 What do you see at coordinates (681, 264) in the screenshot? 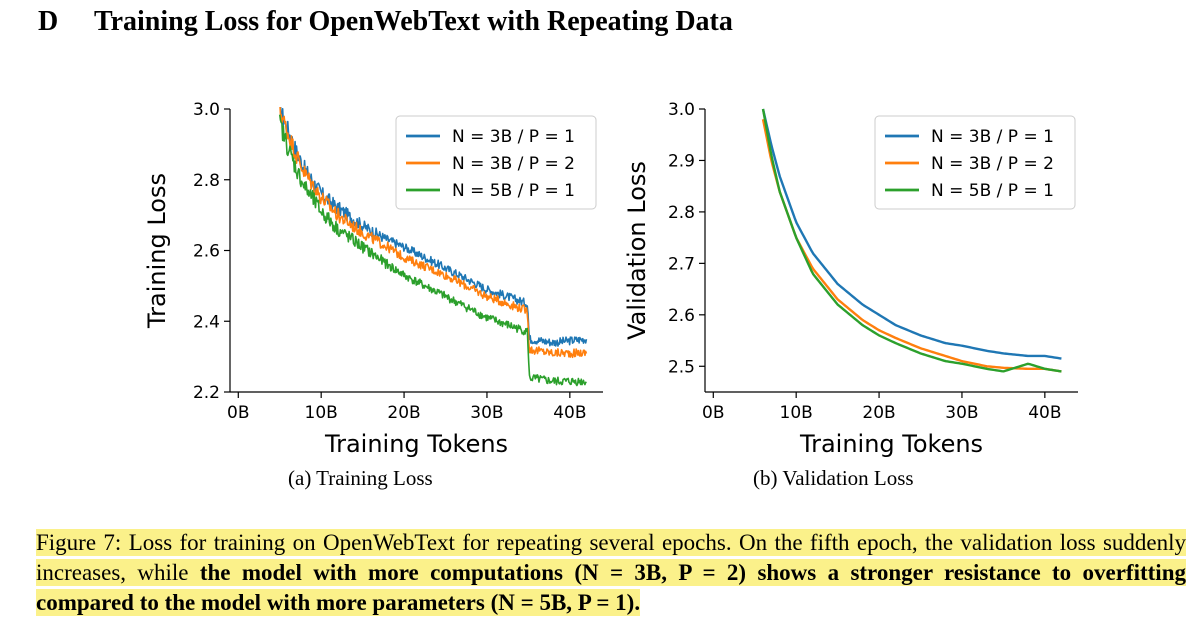
I see `val-y-tick-label: 2.7` at bounding box center [681, 264].